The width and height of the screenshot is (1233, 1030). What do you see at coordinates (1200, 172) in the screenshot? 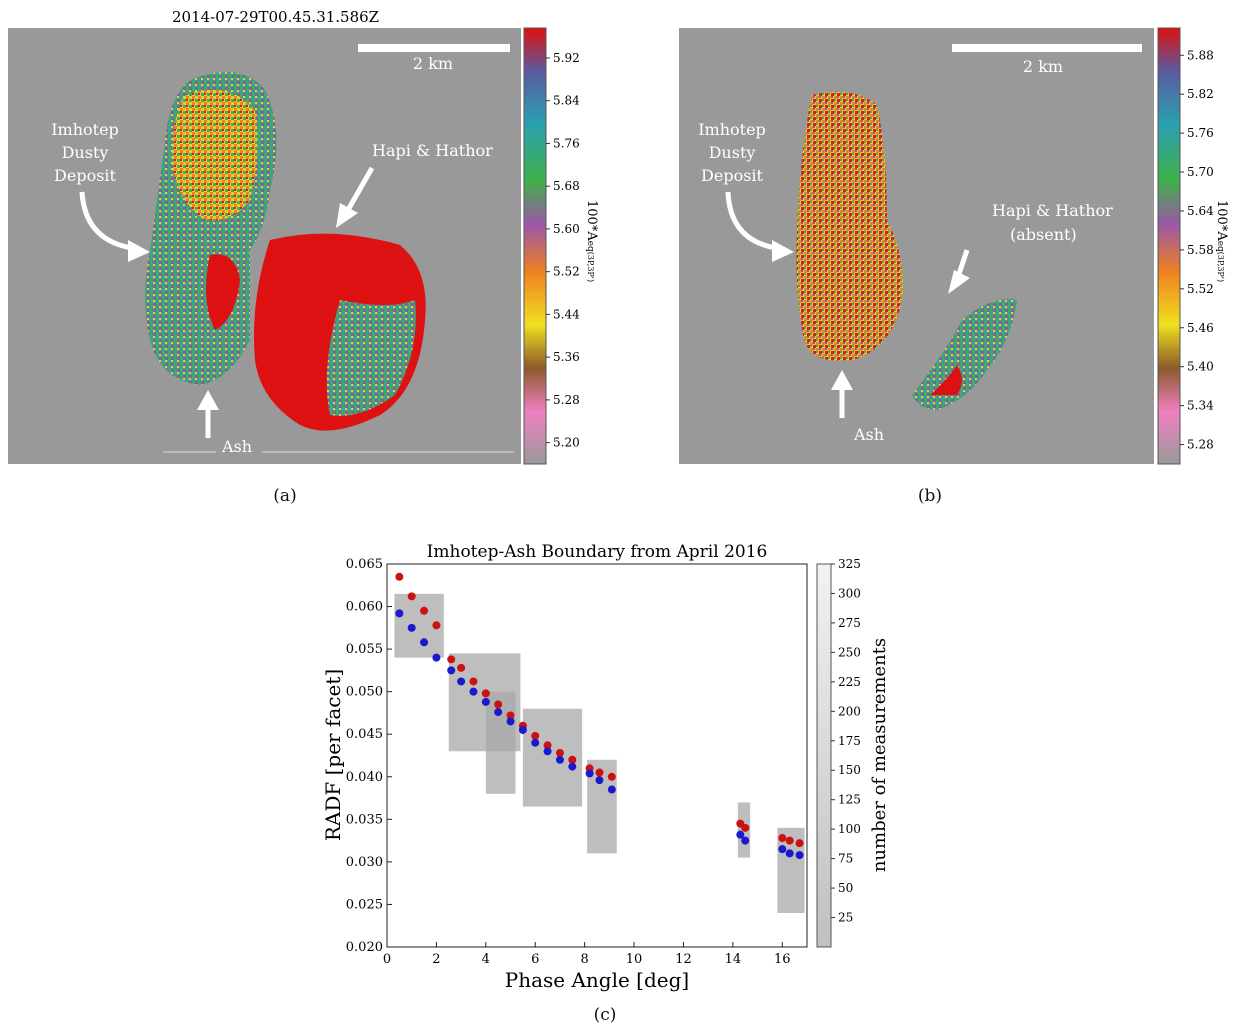
I see `colorbar-tick-label: 5.70` at bounding box center [1200, 172].